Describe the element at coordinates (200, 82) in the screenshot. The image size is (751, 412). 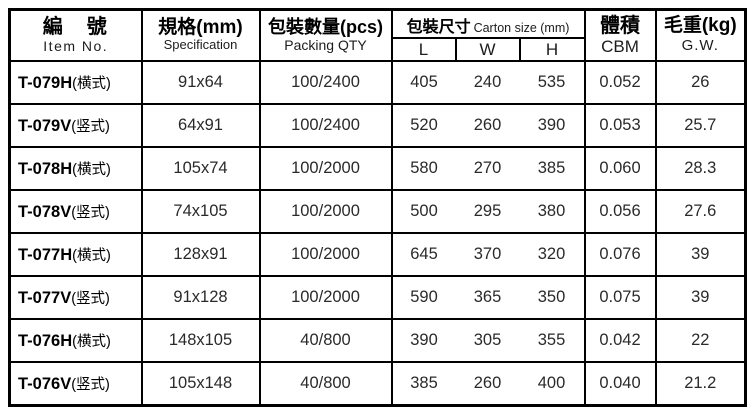
I see `specification-cell: 91x64` at that location.